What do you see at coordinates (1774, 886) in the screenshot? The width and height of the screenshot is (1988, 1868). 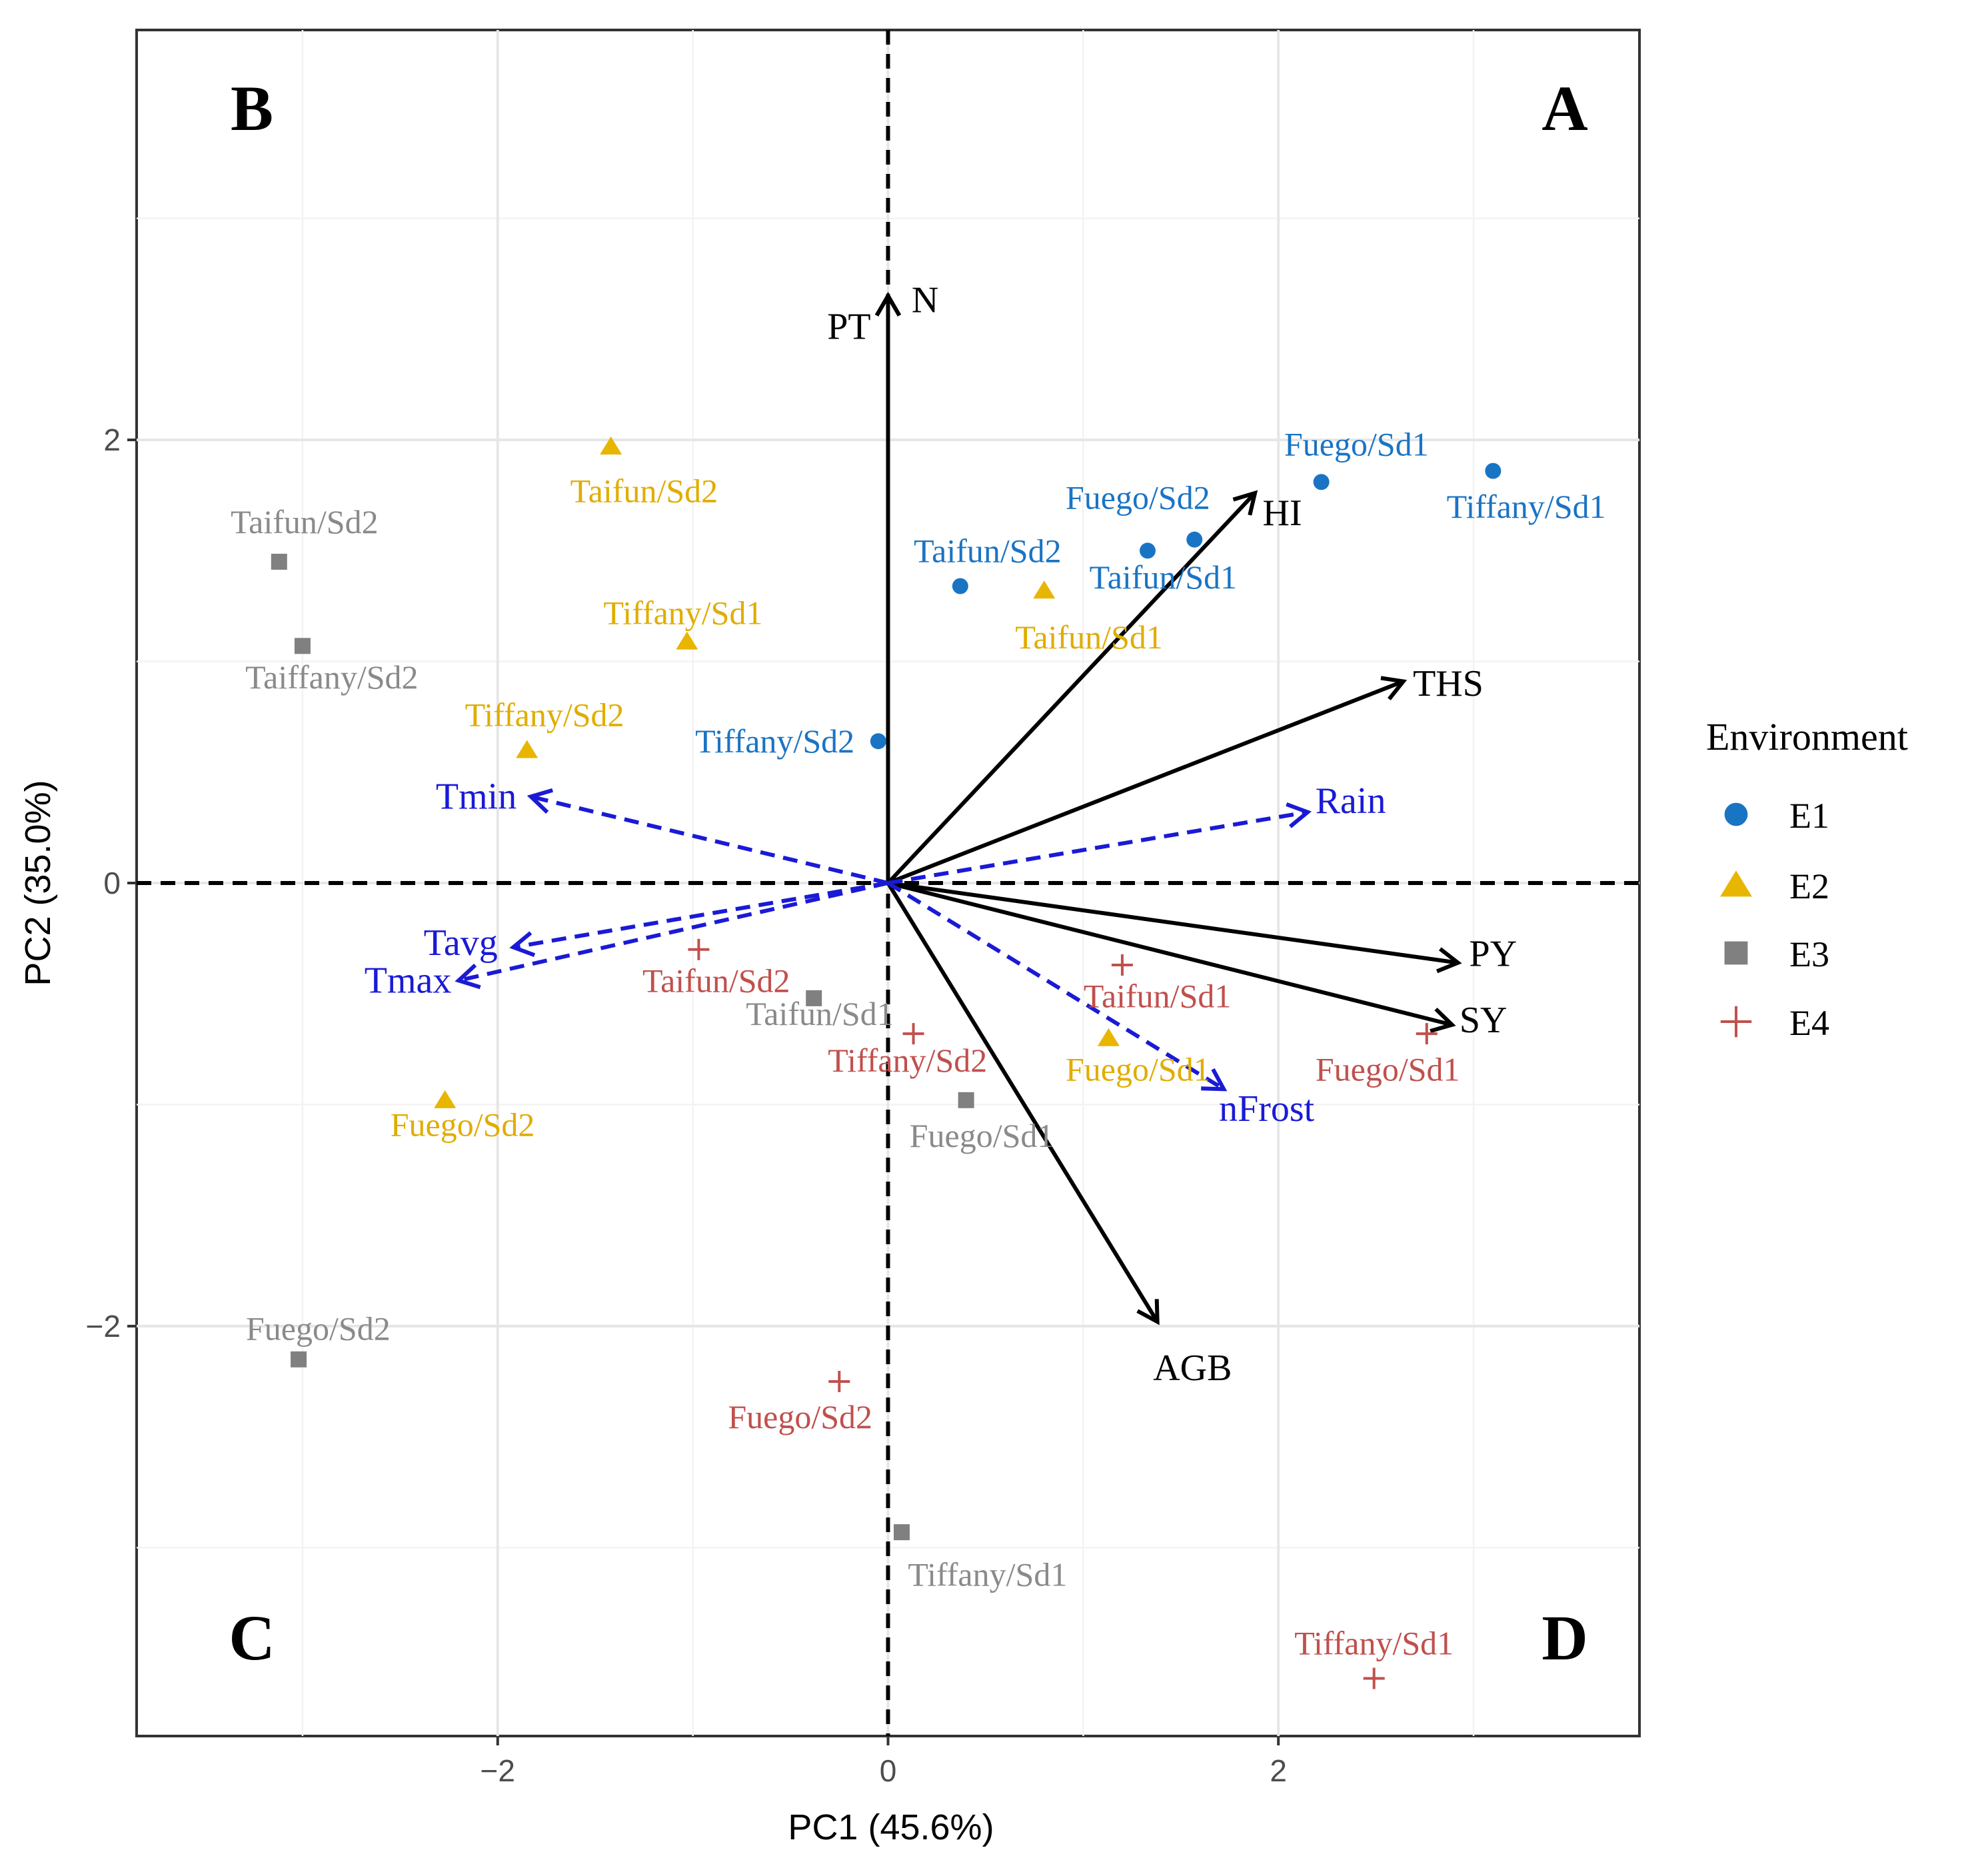 I see `legend-item-e2: E2` at bounding box center [1774, 886].